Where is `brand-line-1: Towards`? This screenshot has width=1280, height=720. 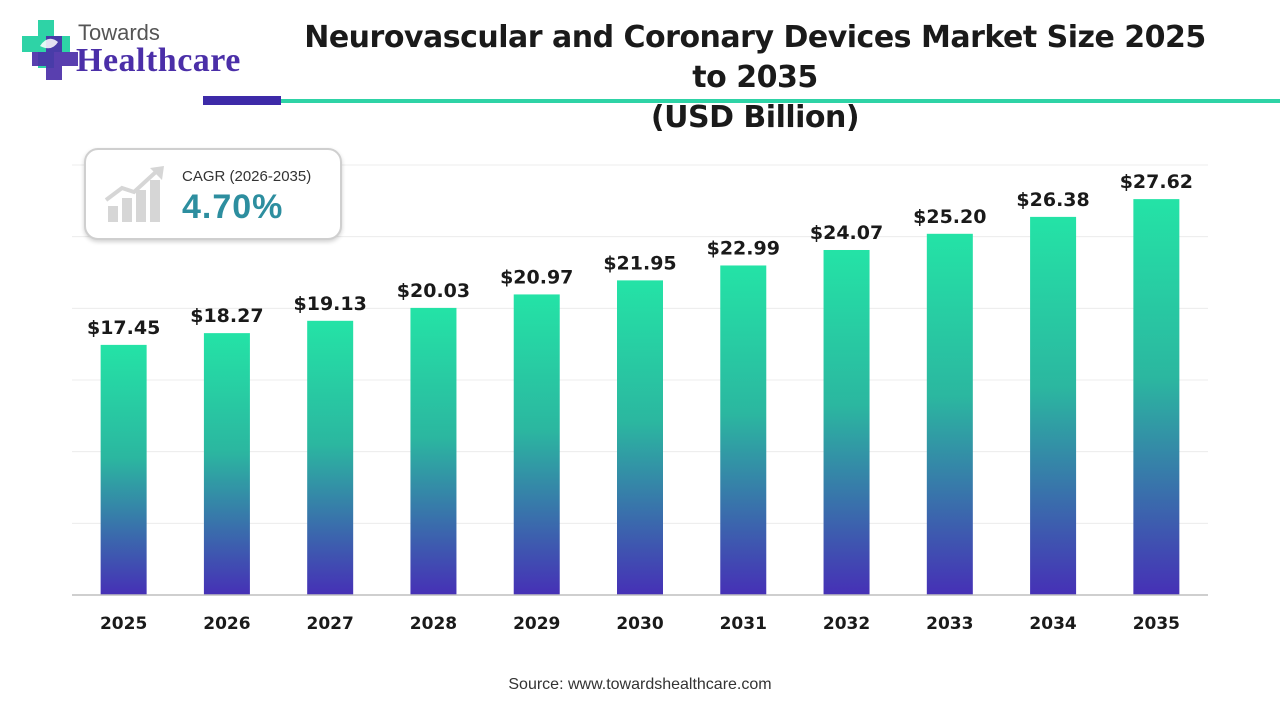
brand-line-1: Towards is located at coordinates (119, 32).